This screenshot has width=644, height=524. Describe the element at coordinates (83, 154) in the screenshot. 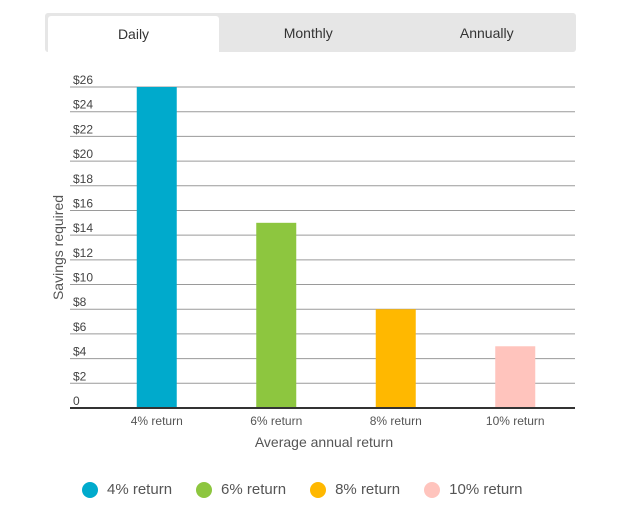

I see `y-tick-label: $20` at that location.